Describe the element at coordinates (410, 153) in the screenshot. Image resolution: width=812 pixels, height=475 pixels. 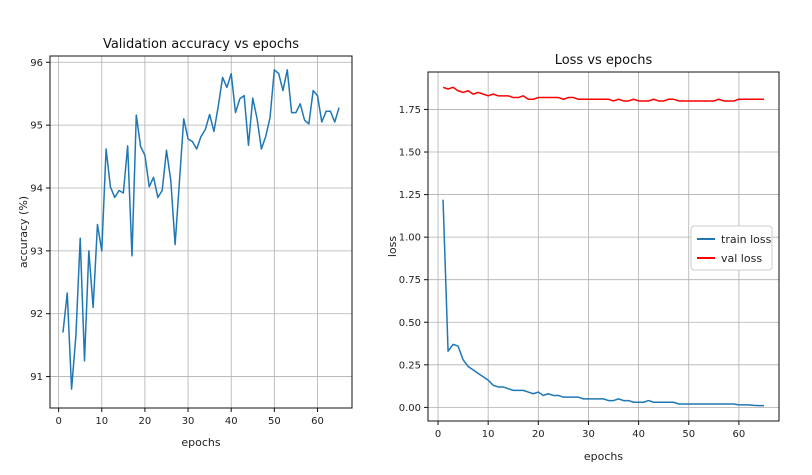
I see `y-tick-label: 1.50` at that location.